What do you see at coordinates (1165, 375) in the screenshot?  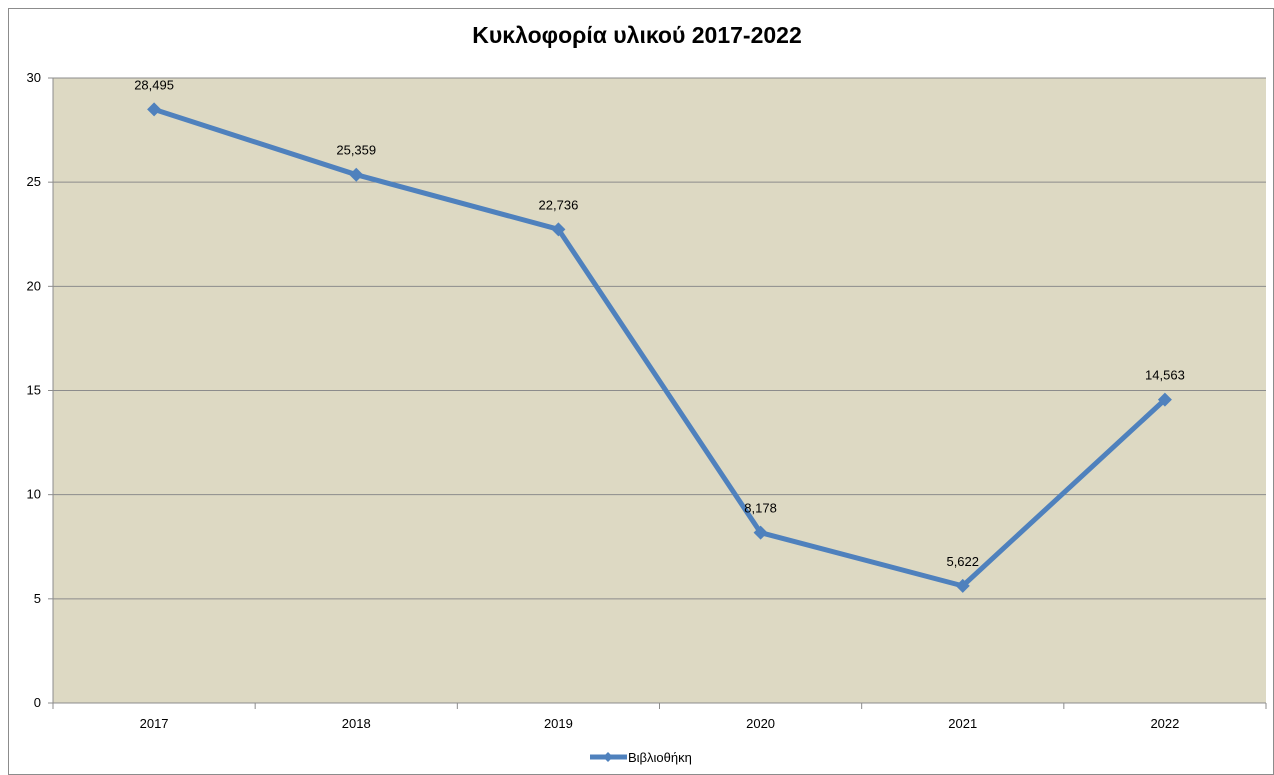 I see `data-label: 14,563` at bounding box center [1165, 375].